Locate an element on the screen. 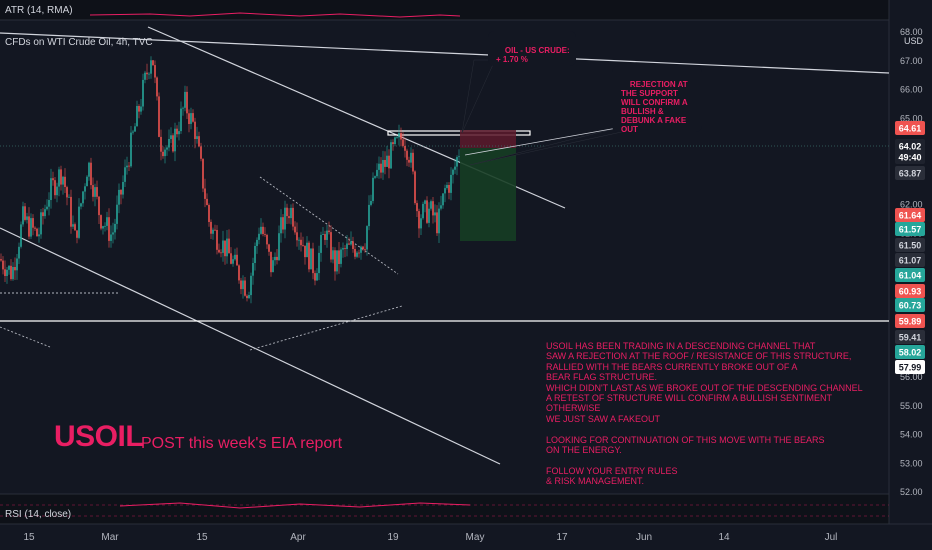 The image size is (932, 550). stop-loss-zone is located at coordinates (488, 139).